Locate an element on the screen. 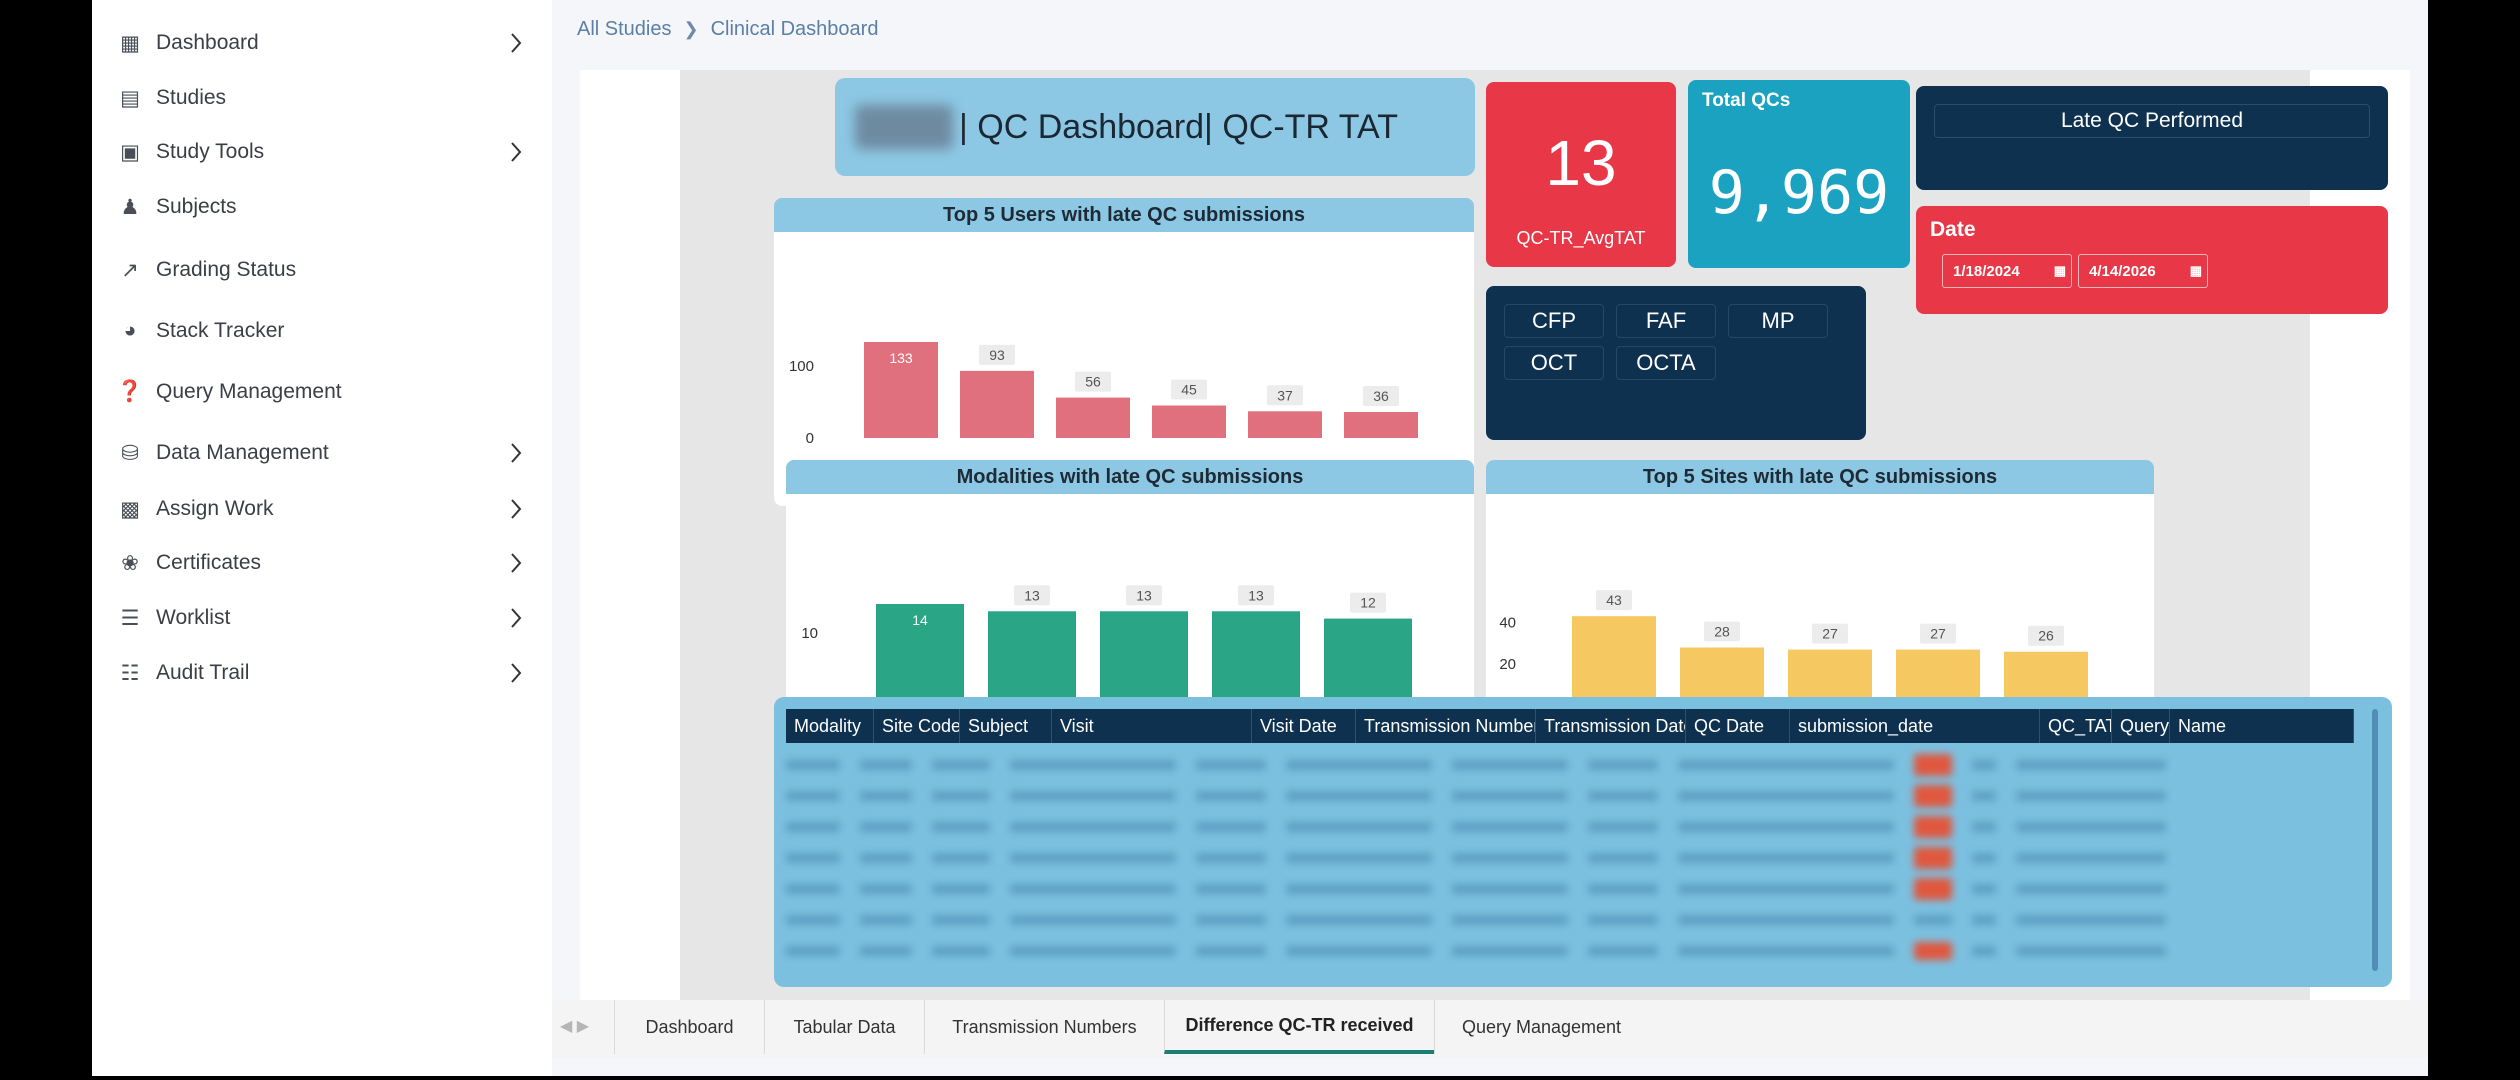 The width and height of the screenshot is (2520, 1080). tab-nav-arrows: ◀ ▶ is located at coordinates (575, 1026).